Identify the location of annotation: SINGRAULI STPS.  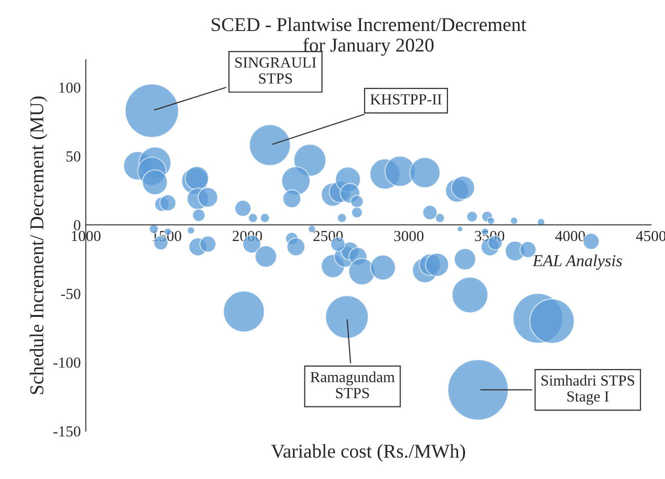
(275, 70).